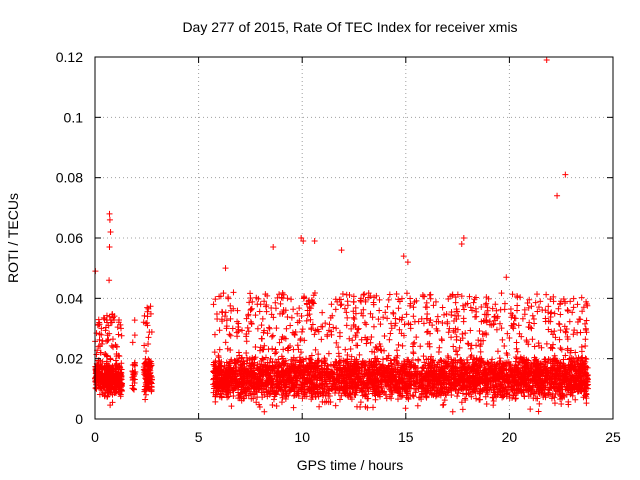 This screenshot has width=640, height=480. I want to click on x-tick-label: 0, so click(95, 437).